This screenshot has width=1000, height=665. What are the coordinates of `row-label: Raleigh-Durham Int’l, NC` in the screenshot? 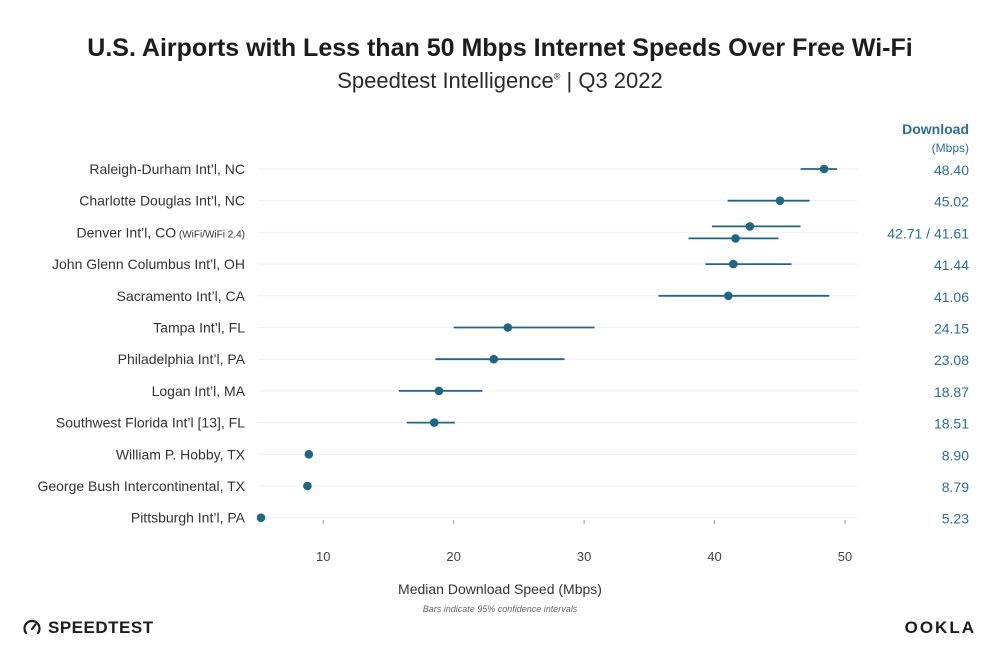 It's located at (167, 169).